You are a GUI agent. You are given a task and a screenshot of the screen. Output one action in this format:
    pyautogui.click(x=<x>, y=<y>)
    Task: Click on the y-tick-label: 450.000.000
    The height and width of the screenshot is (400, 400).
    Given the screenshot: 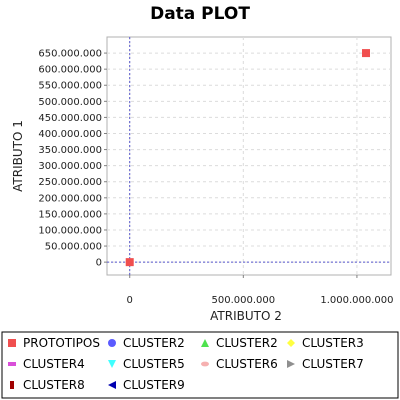 What is the action you would take?
    pyautogui.click(x=70, y=118)
    